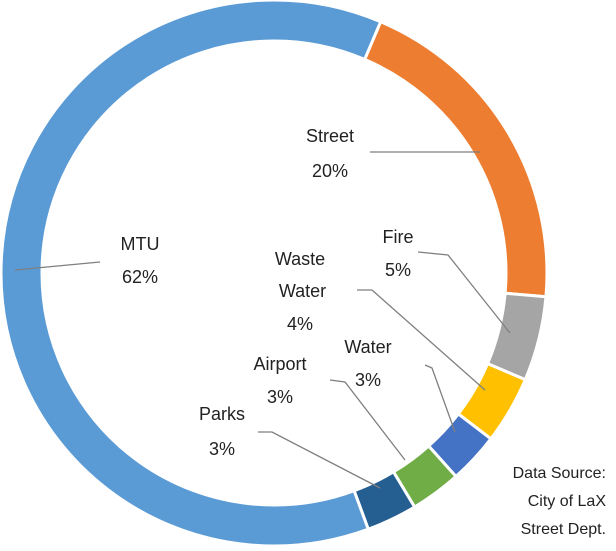  Describe the element at coordinates (330, 171) in the screenshot. I see `value-label: 20%` at that location.